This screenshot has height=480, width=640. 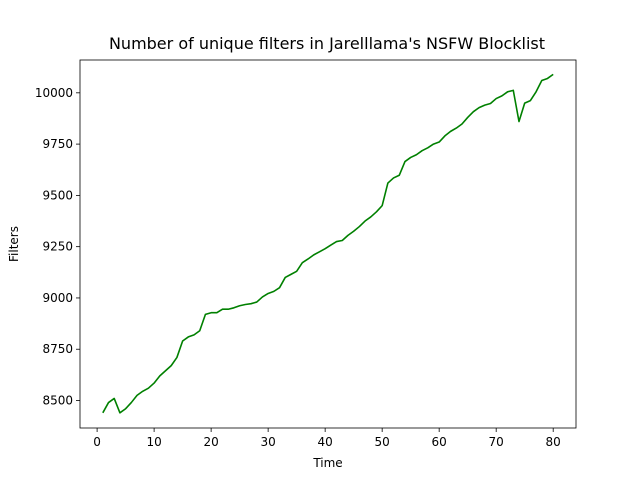 I want to click on x-tick-label: 20, so click(x=210, y=442).